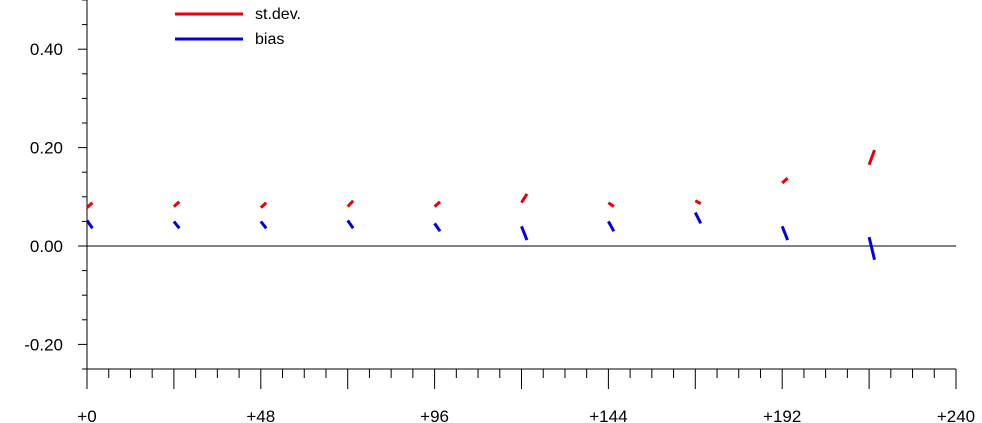 The image size is (982, 423). What do you see at coordinates (46, 246) in the screenshot?
I see `y-tick-label: 0.00` at bounding box center [46, 246].